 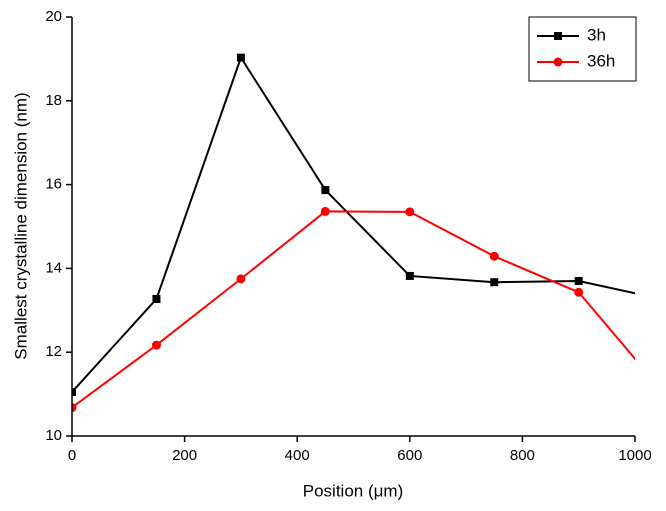 What do you see at coordinates (20, 225) in the screenshot?
I see `y-axis-label: Smallest crystalline dimension (nm)` at bounding box center [20, 225].